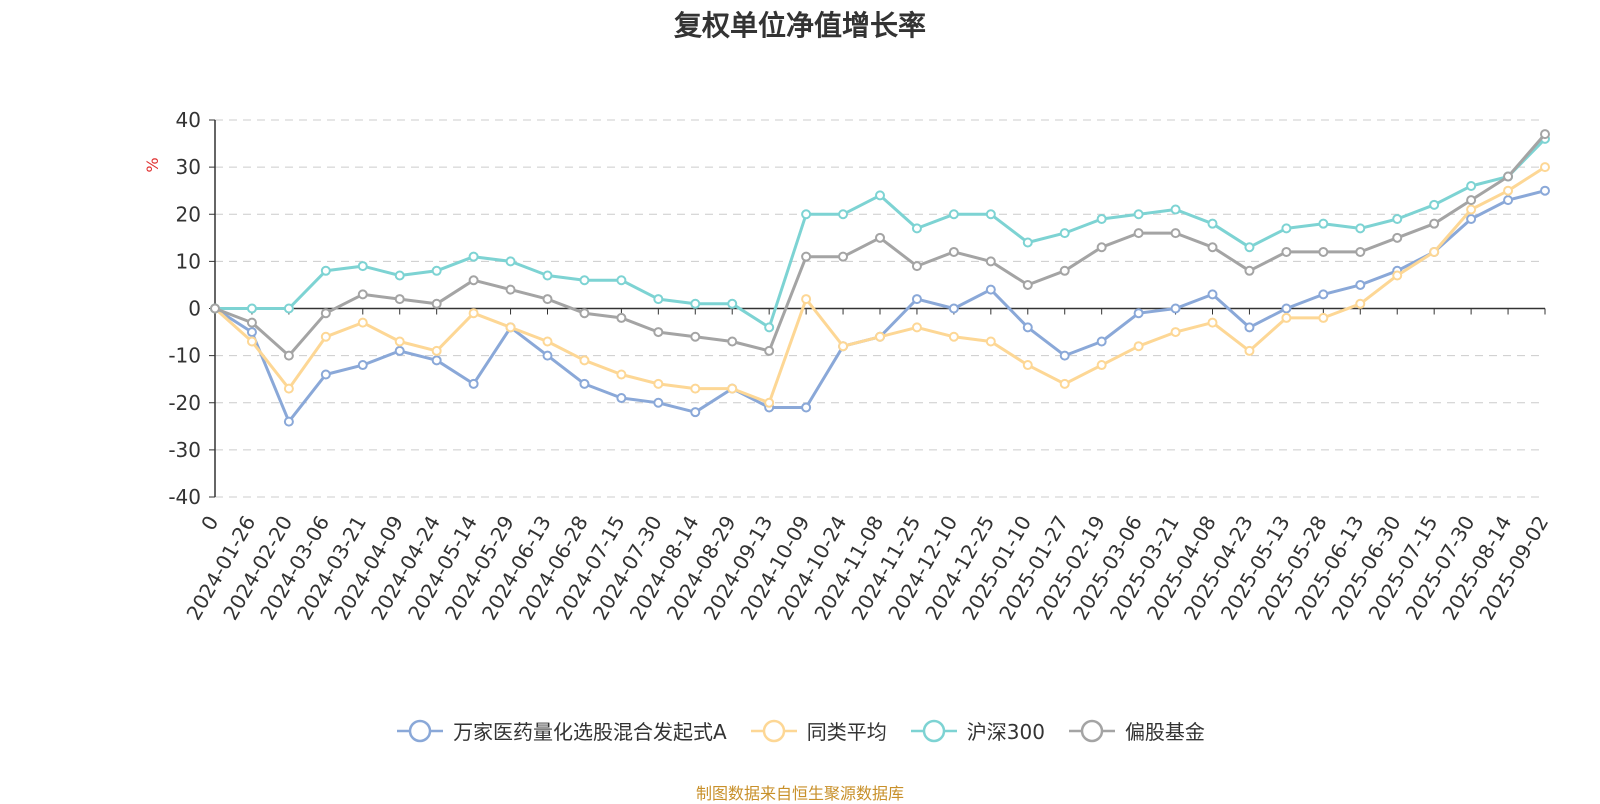  Describe the element at coordinates (184, 403) in the screenshot. I see `y-tick-label: -20` at that location.